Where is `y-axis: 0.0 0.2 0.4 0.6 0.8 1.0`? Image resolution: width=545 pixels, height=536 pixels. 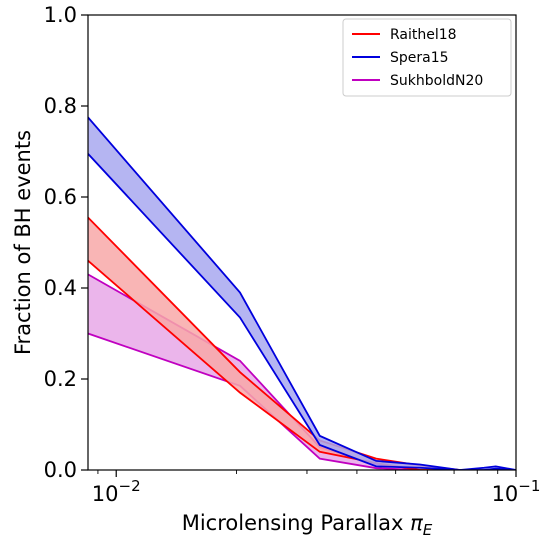 y-axis: 0.0 0.2 0.4 0.6 0.8 1.0 is located at coordinates (66, 242).